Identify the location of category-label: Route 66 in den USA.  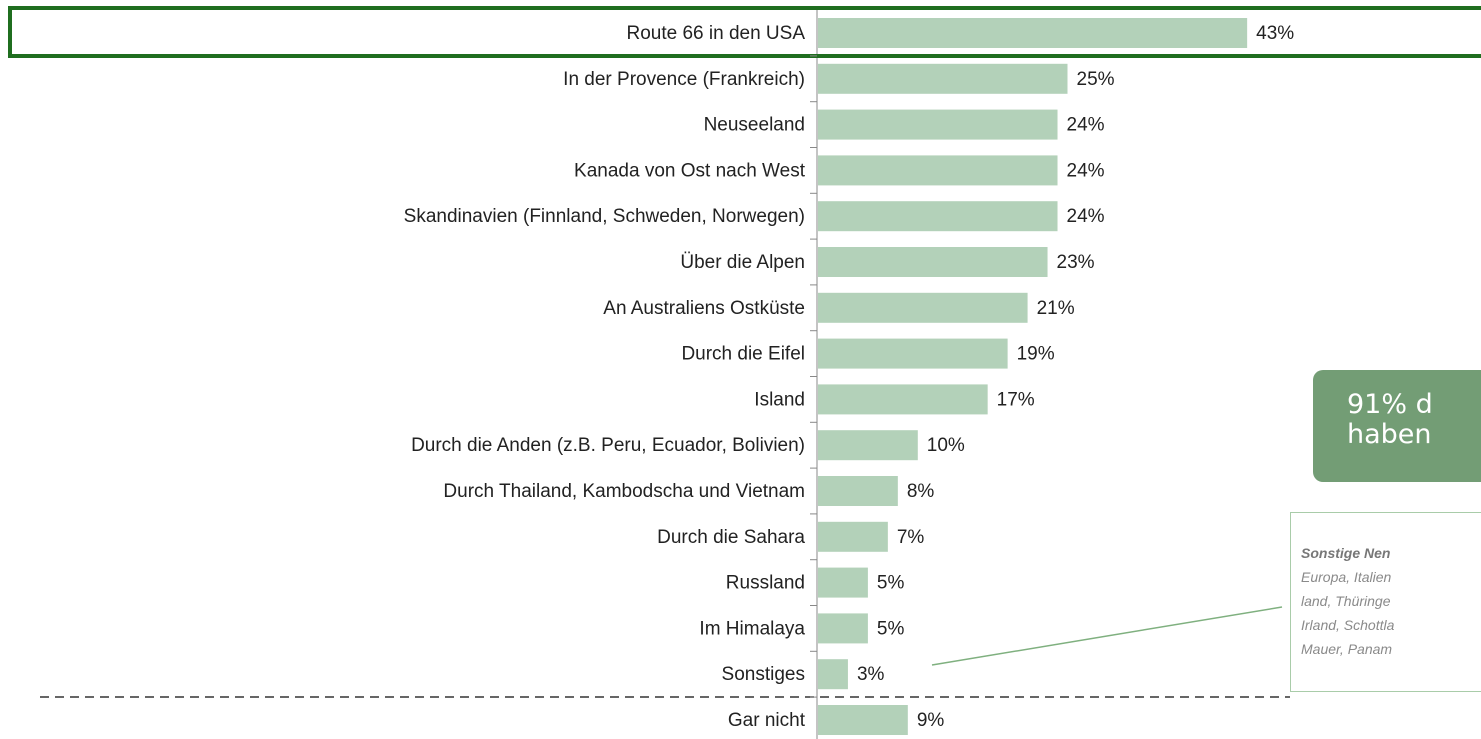
(715, 33).